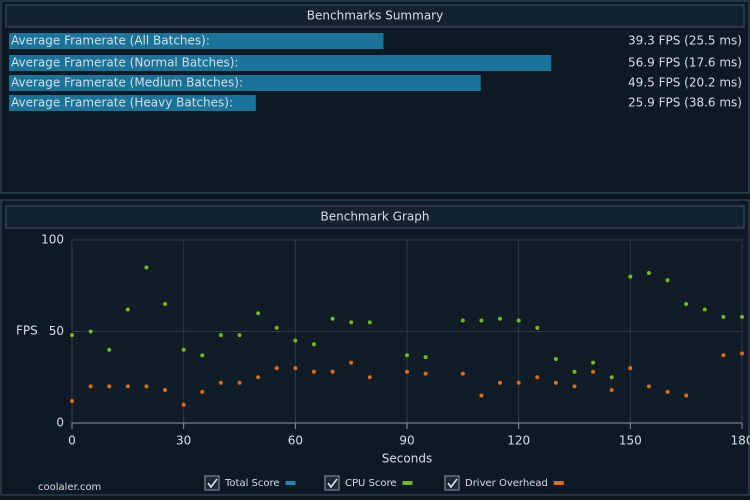 The height and width of the screenshot is (500, 750). I want to click on x-axis-label: Seconds, so click(407, 459).